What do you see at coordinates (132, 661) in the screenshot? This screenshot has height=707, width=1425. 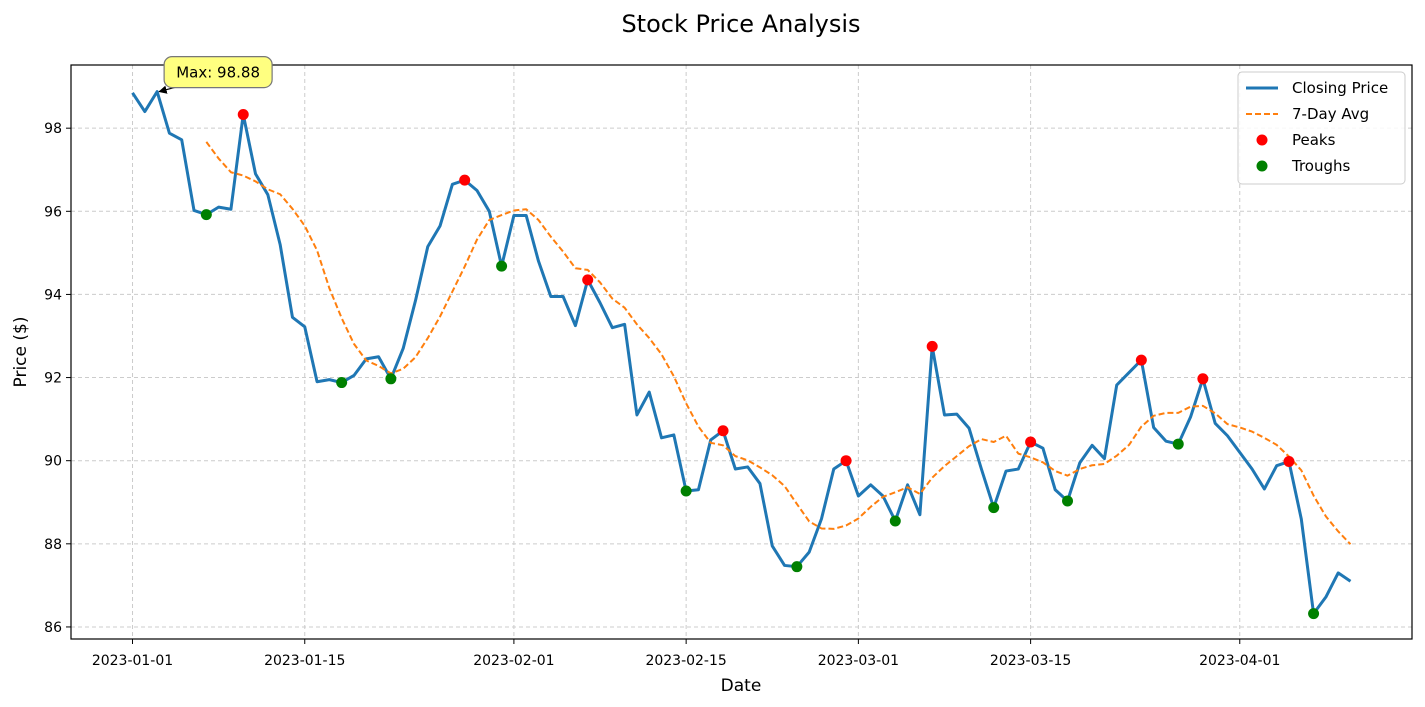 I see `x-tick-label: 2023-01-01` at bounding box center [132, 661].